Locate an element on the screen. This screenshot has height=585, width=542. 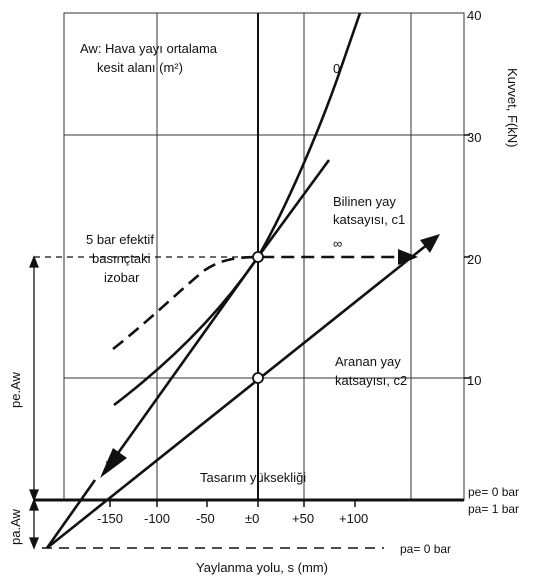
pa-line is located at coordinates (71, 514).